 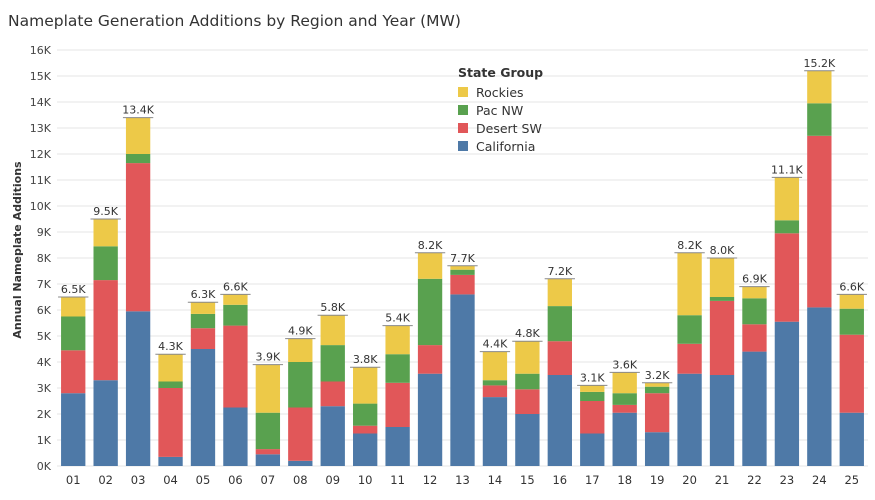 What do you see at coordinates (500, 128) in the screenshot?
I see `legend-item-desert-sw: Desert SW` at bounding box center [500, 128].